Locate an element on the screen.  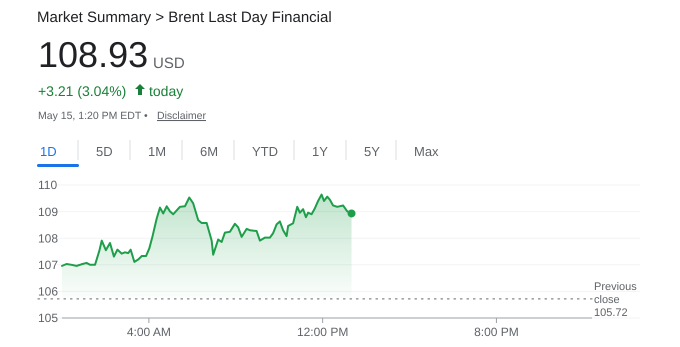
text: 6M is located at coordinates (209, 151).